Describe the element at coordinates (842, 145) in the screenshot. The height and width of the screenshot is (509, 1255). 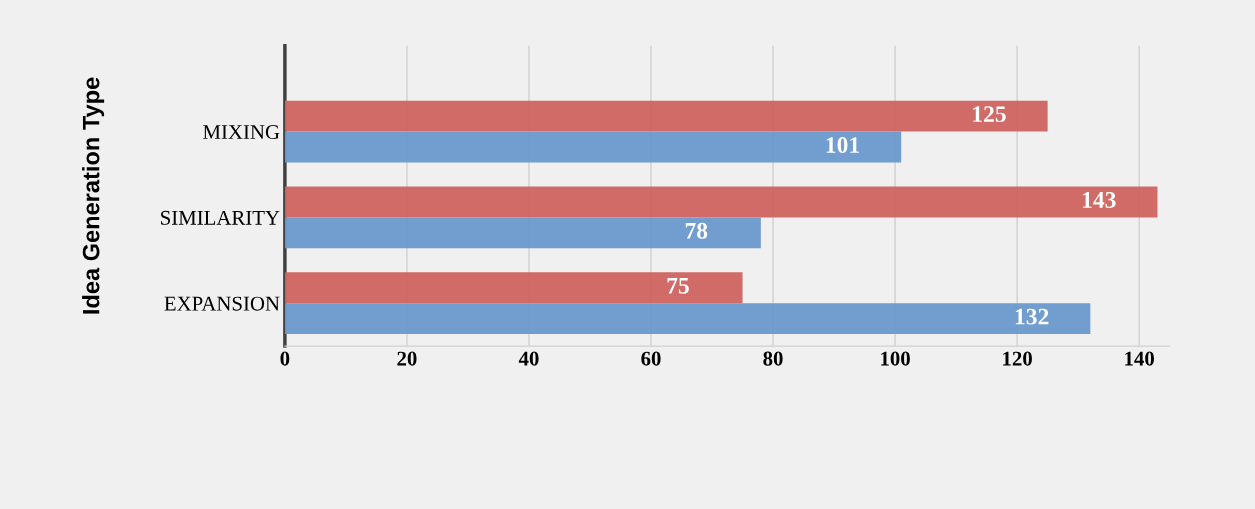
I see `data-label: 101` at that location.